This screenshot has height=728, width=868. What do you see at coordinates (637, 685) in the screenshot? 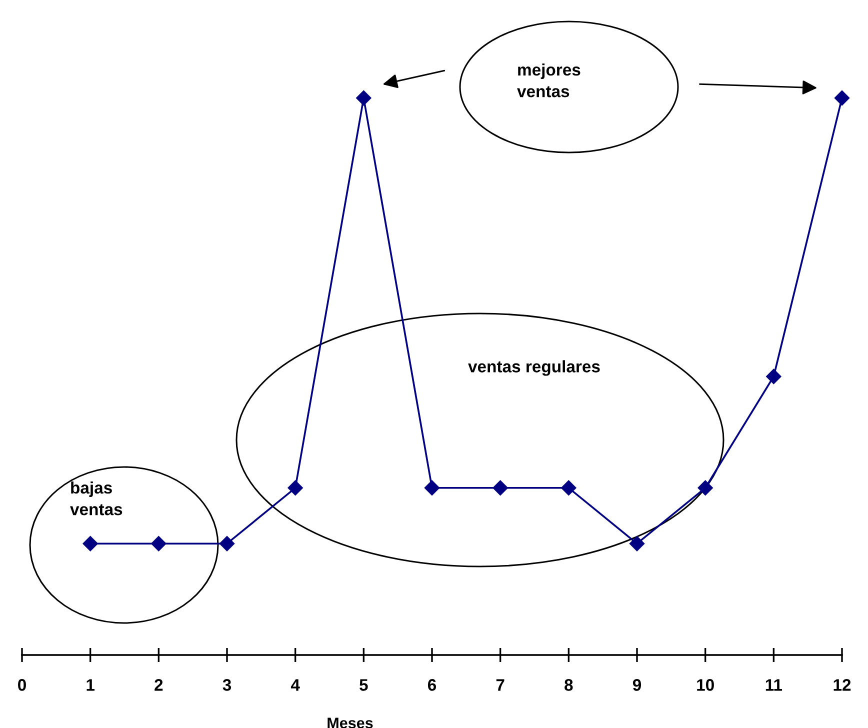
I see `x-tick-label: 9` at bounding box center [637, 685].